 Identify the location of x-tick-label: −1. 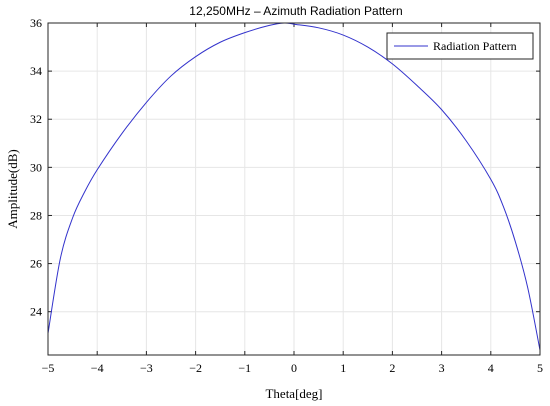
(244, 368).